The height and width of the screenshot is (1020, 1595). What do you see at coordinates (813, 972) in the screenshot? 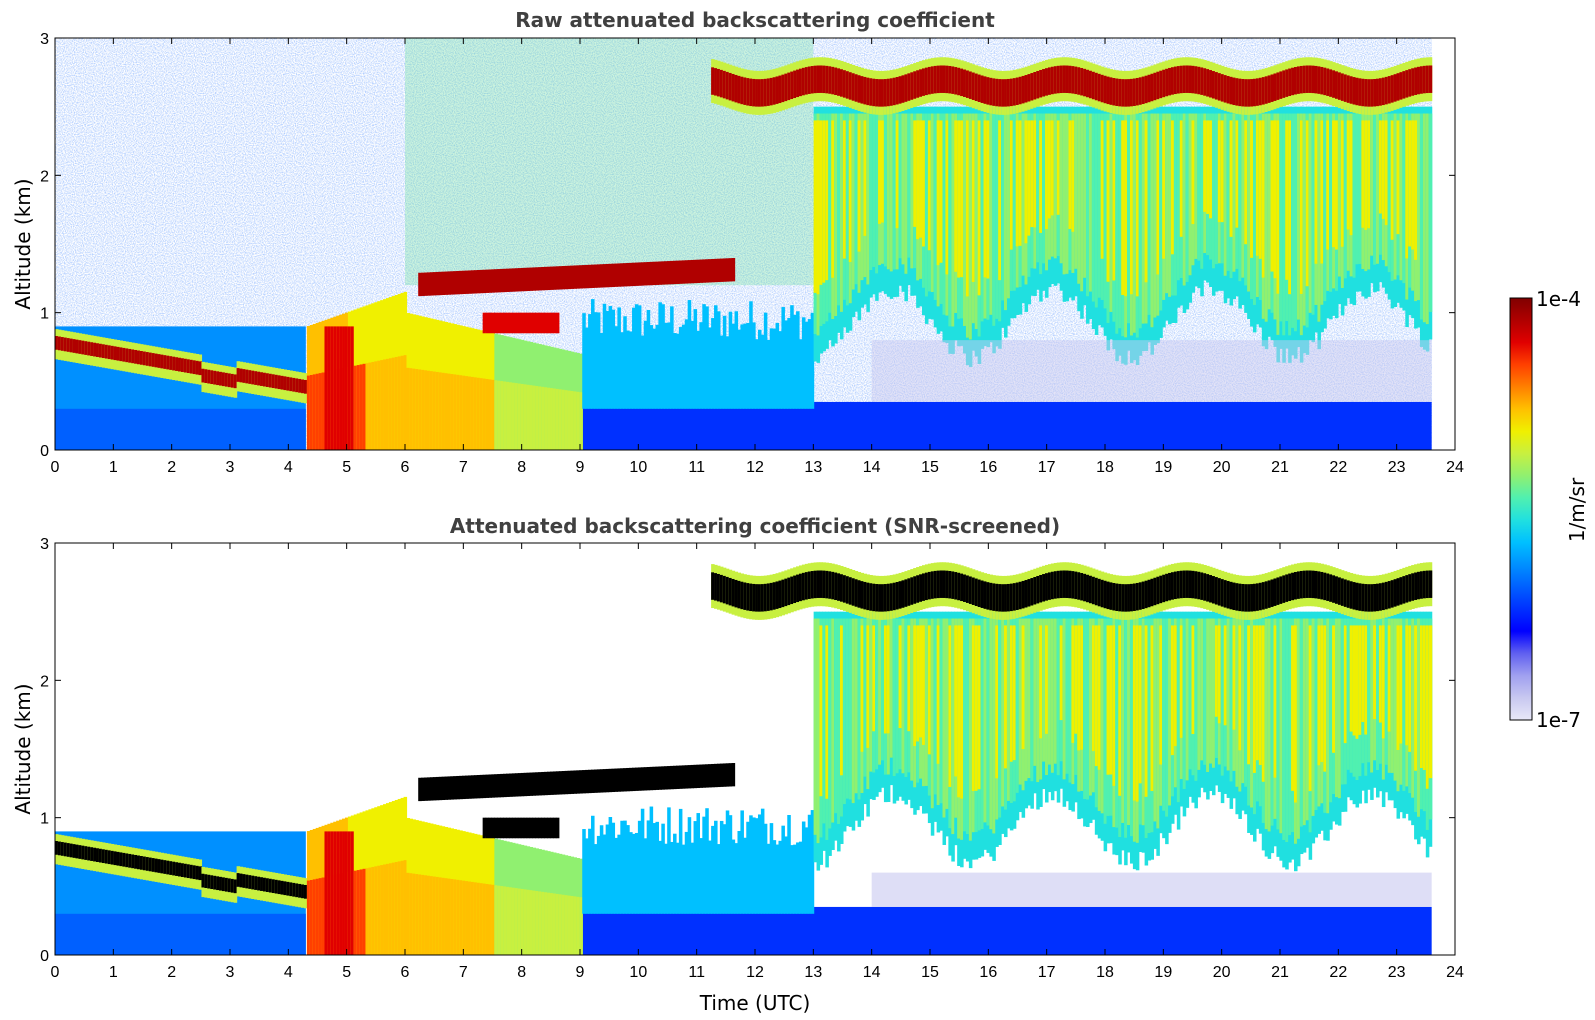
I see `x-tick-label: 13` at bounding box center [813, 972].